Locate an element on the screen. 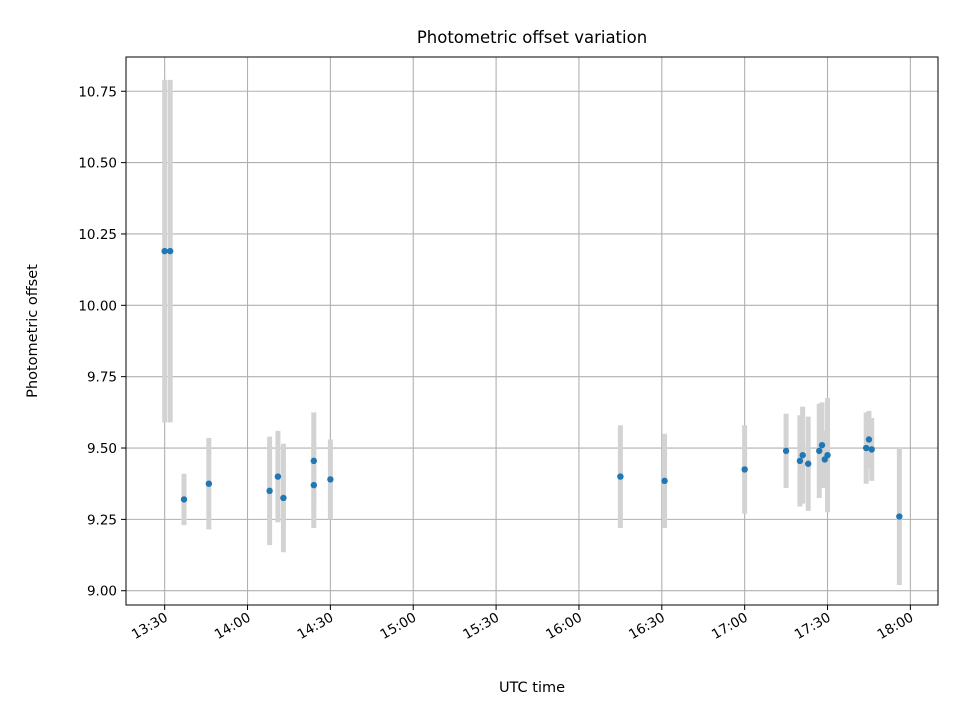 The height and width of the screenshot is (720, 960). y-tick-label: 9.75 is located at coordinates (102, 378).